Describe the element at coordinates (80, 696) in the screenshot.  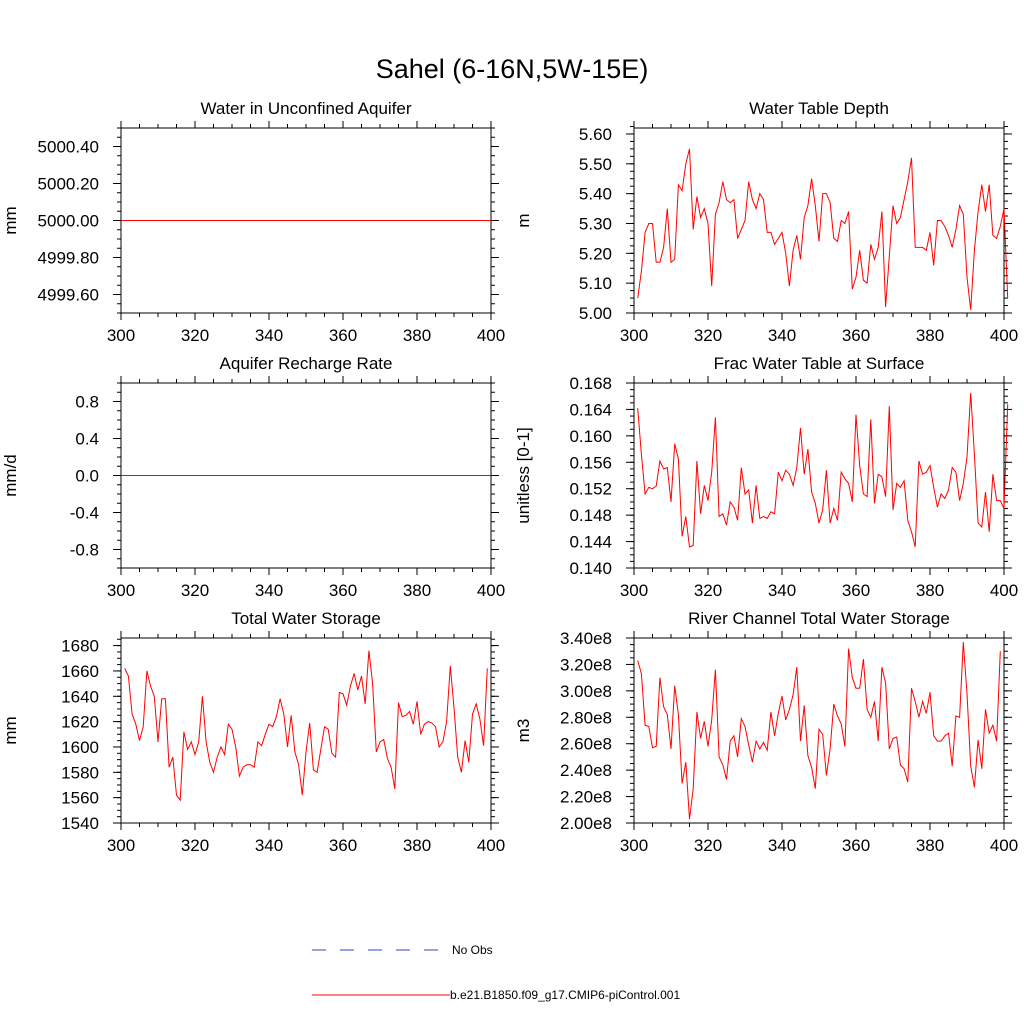
I see `y-tick-label: 1640` at that location.